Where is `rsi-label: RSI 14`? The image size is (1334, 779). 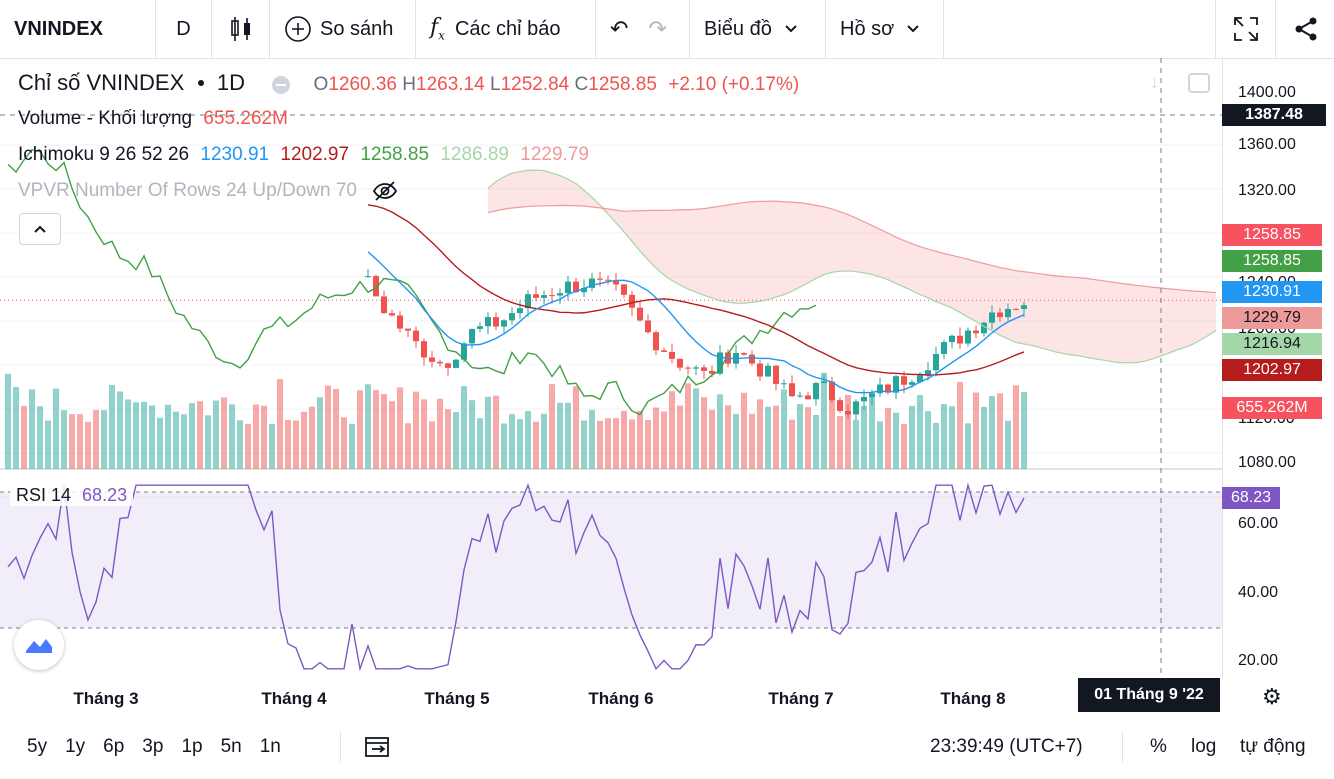 rsi-label: RSI 14 is located at coordinates (44, 495).